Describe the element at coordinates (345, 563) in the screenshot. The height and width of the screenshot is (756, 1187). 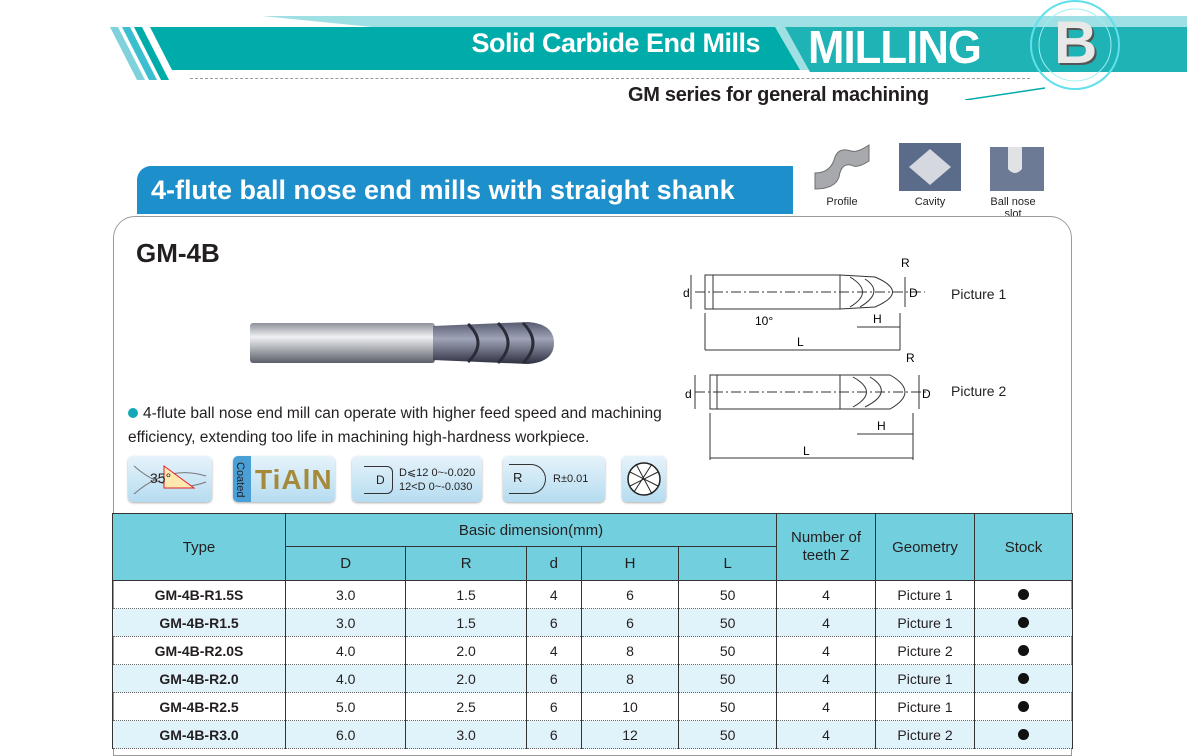
I see `header-D: D` at that location.